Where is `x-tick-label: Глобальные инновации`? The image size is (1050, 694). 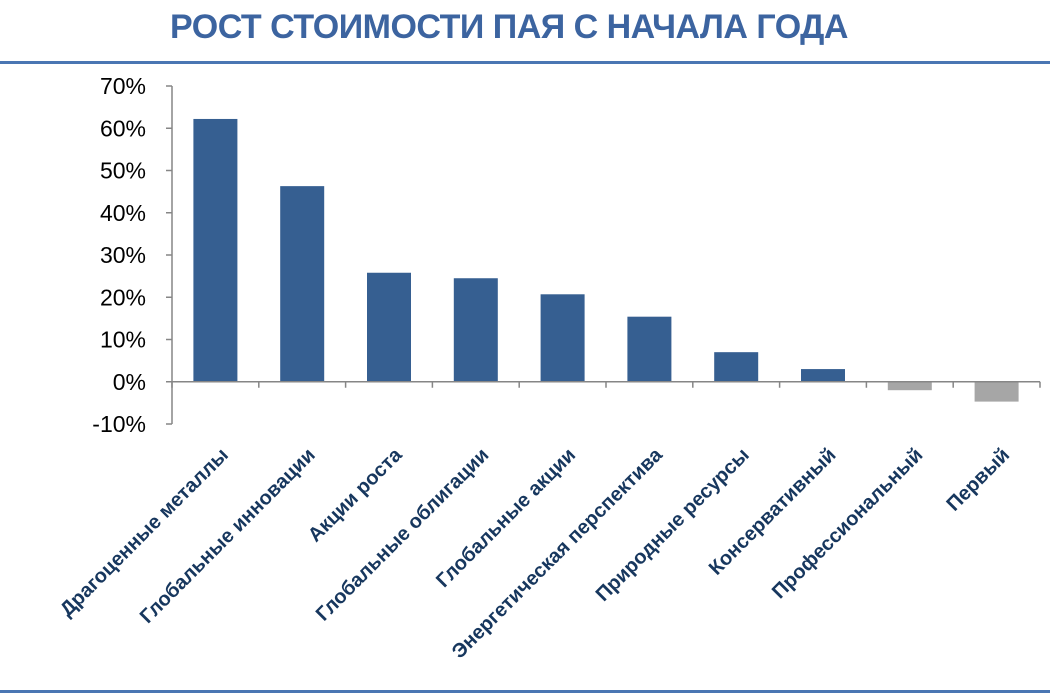
x-tick-label: Глобальные инновации is located at coordinates (228, 536).